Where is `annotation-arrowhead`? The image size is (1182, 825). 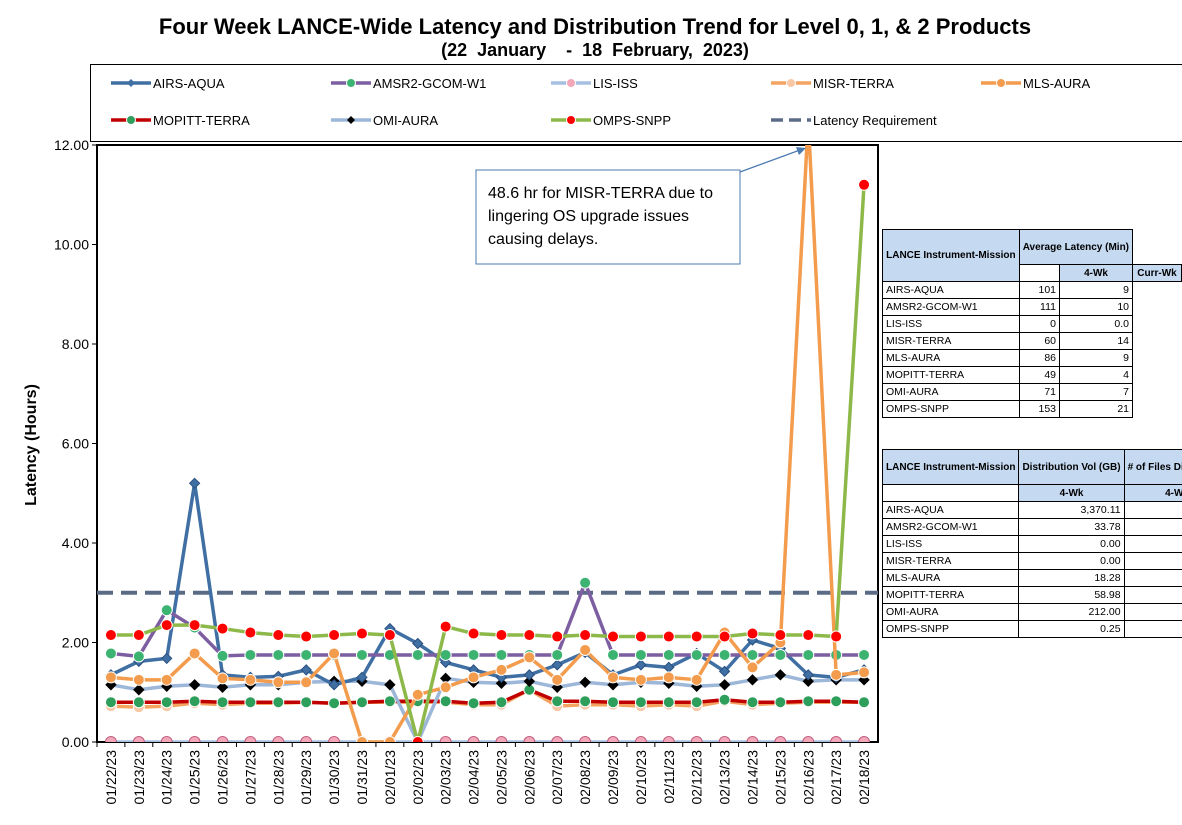
annotation-arrowhead is located at coordinates (801, 151).